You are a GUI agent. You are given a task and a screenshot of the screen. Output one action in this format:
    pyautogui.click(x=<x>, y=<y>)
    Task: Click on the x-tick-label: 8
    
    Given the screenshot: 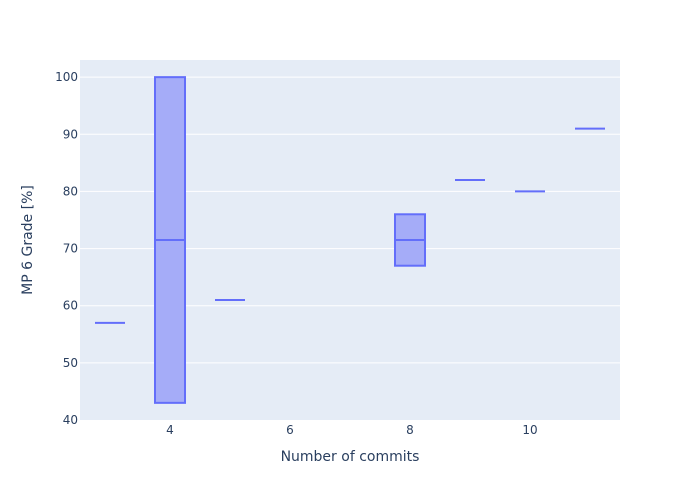 What is the action you would take?
    pyautogui.click(x=410, y=430)
    